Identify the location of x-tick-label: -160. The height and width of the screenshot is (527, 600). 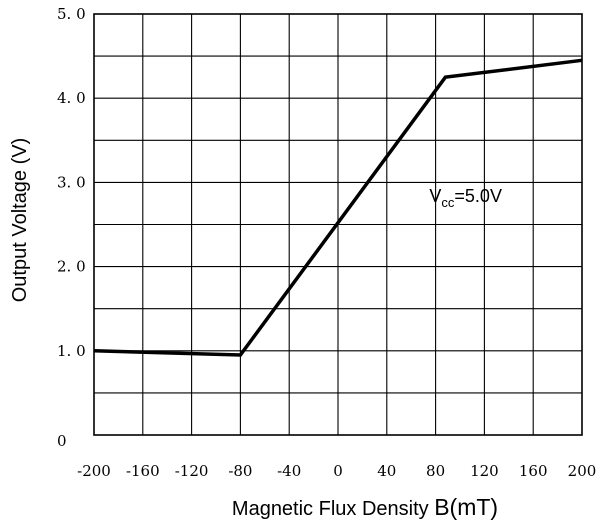
(143, 471).